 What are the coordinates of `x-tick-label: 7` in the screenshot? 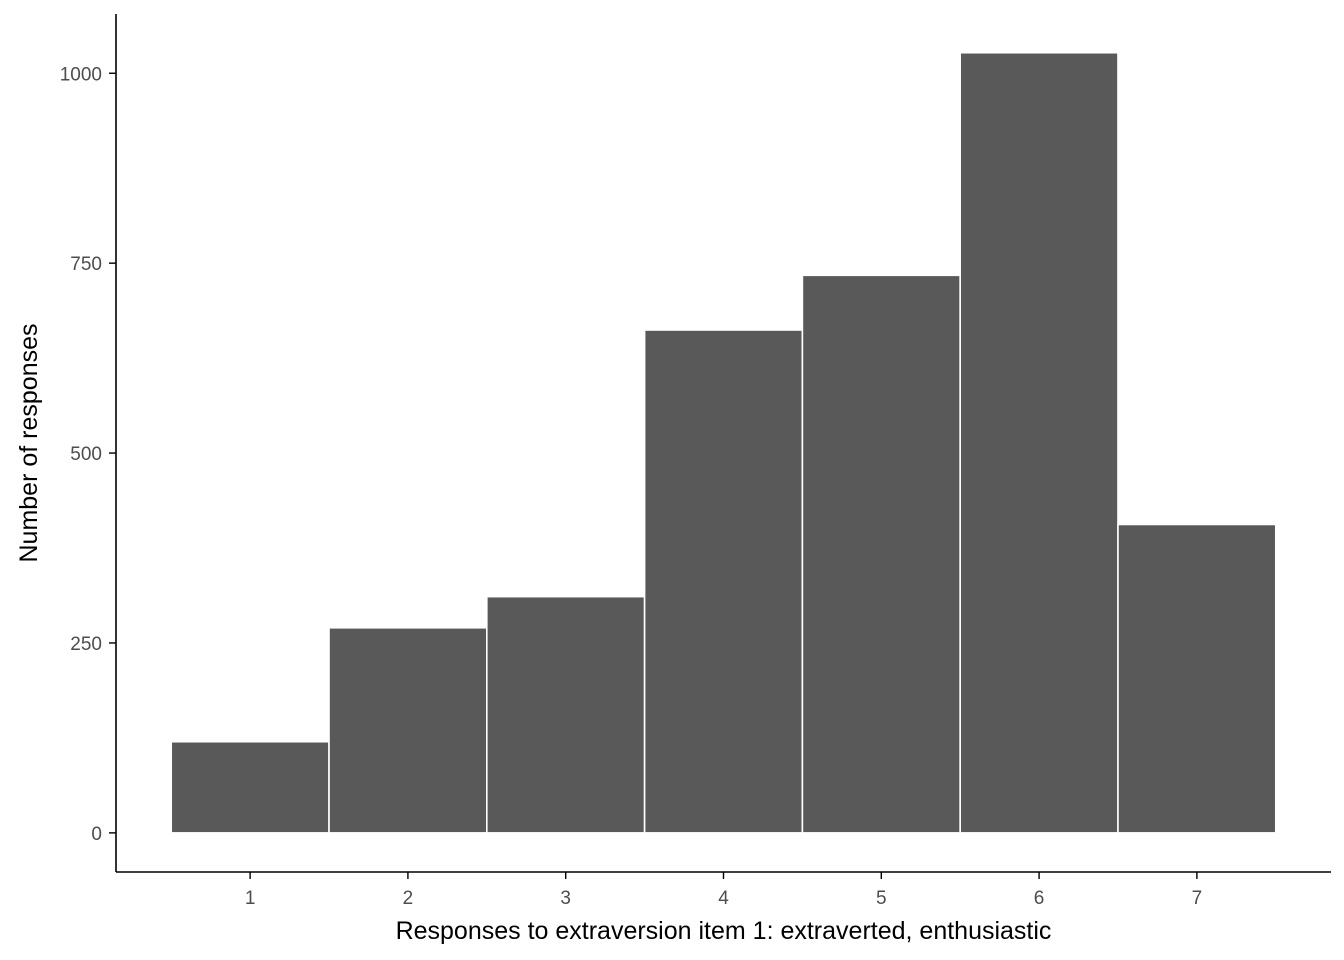 It's located at (1197, 898).